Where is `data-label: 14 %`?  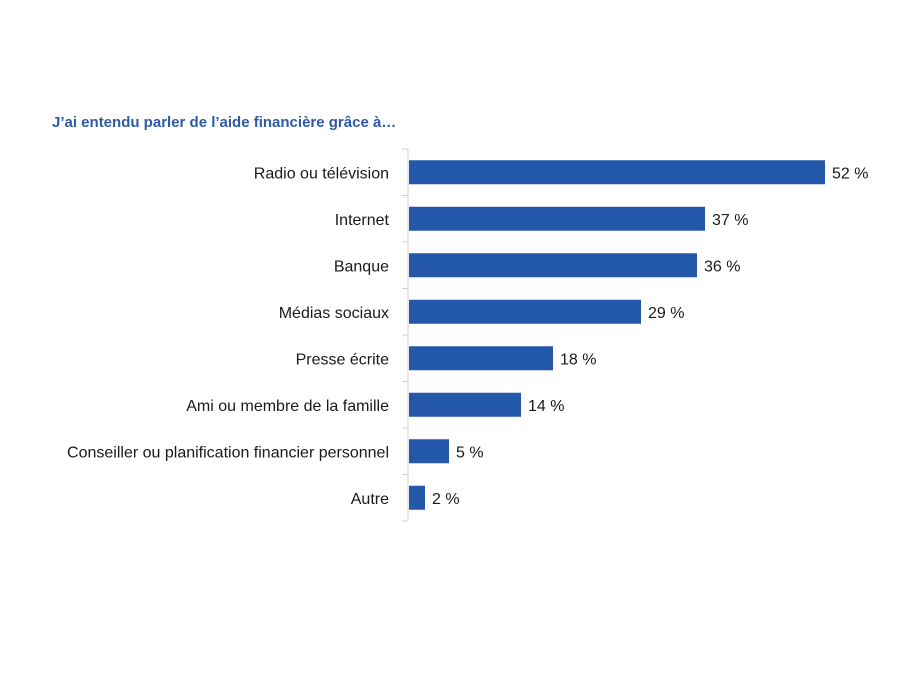 data-label: 14 % is located at coordinates (546, 406).